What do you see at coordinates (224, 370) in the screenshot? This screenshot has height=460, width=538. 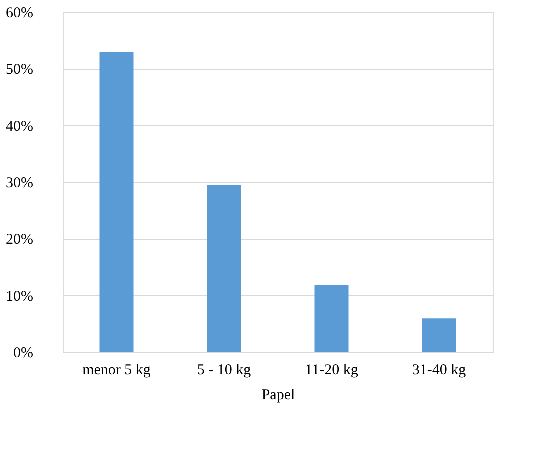 I see `x-tick-label: 5 - 10 kg` at bounding box center [224, 370].